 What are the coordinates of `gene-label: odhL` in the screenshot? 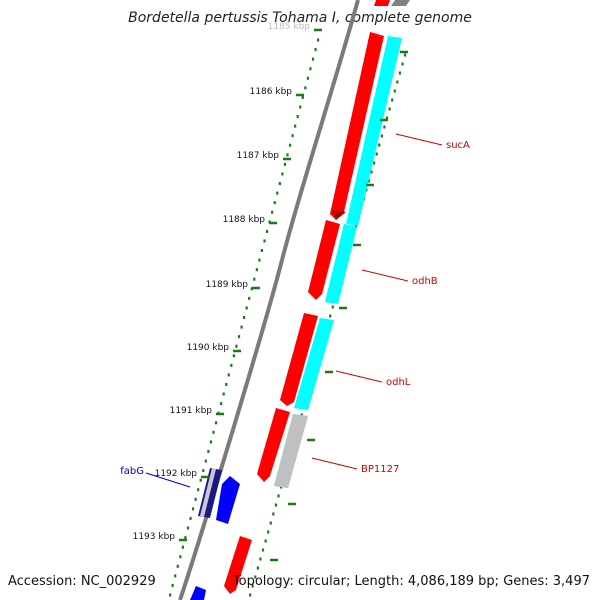 It's located at (398, 382).